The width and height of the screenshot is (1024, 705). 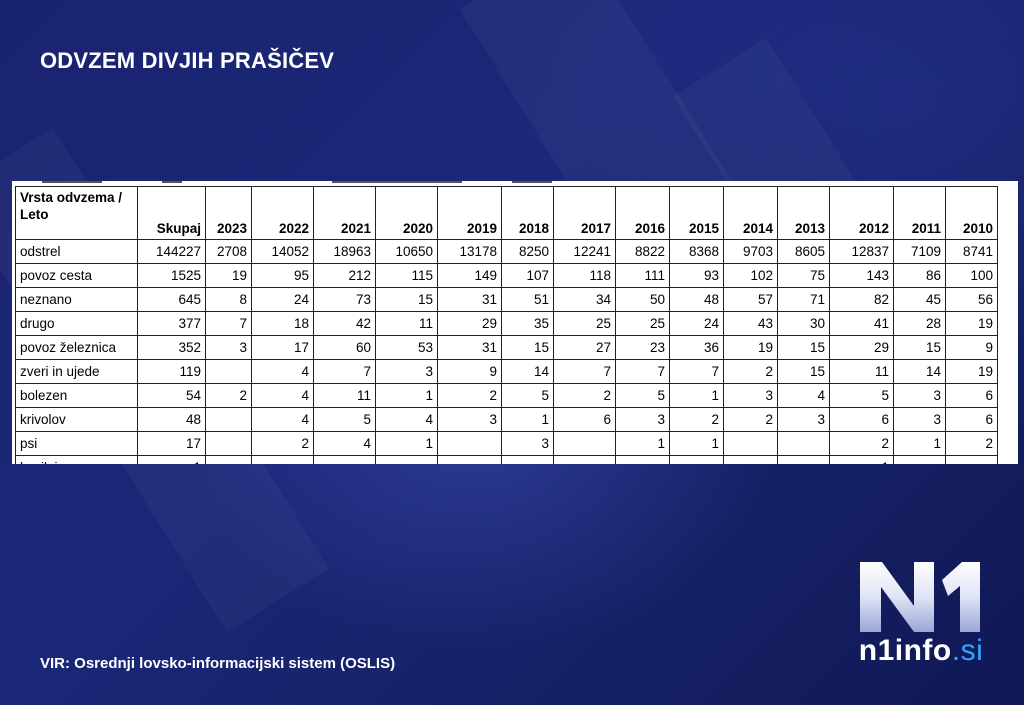 I want to click on table-cell: 111, so click(x=642, y=275).